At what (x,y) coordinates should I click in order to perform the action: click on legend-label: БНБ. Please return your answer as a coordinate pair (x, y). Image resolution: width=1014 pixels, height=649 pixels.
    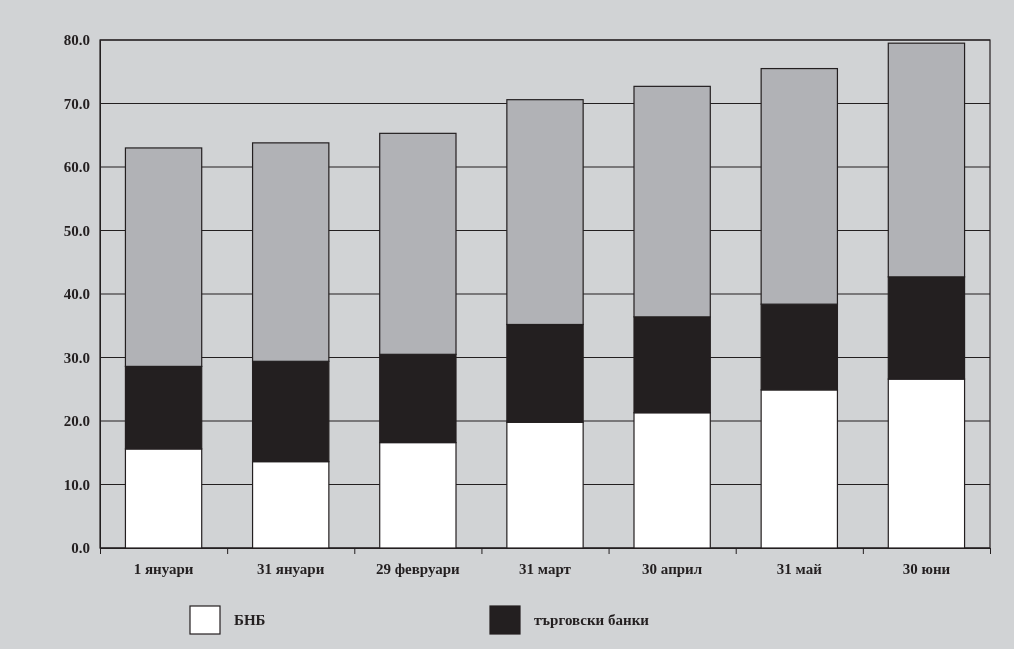
    Looking at the image, I should click on (250, 620).